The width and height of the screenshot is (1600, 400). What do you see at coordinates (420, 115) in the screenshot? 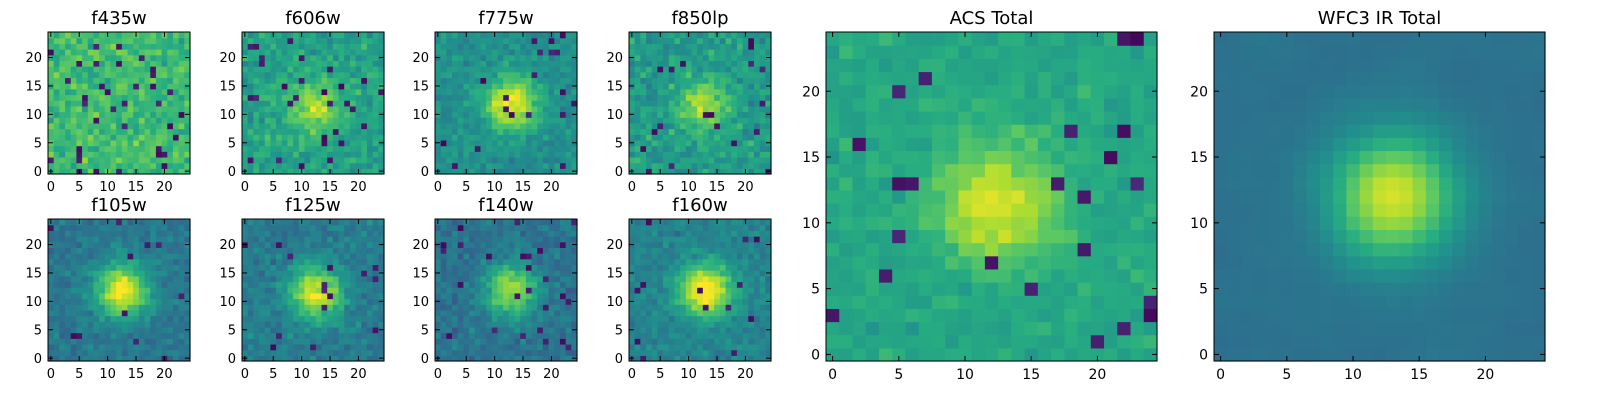
I see `y-tick-label: 10` at bounding box center [420, 115].